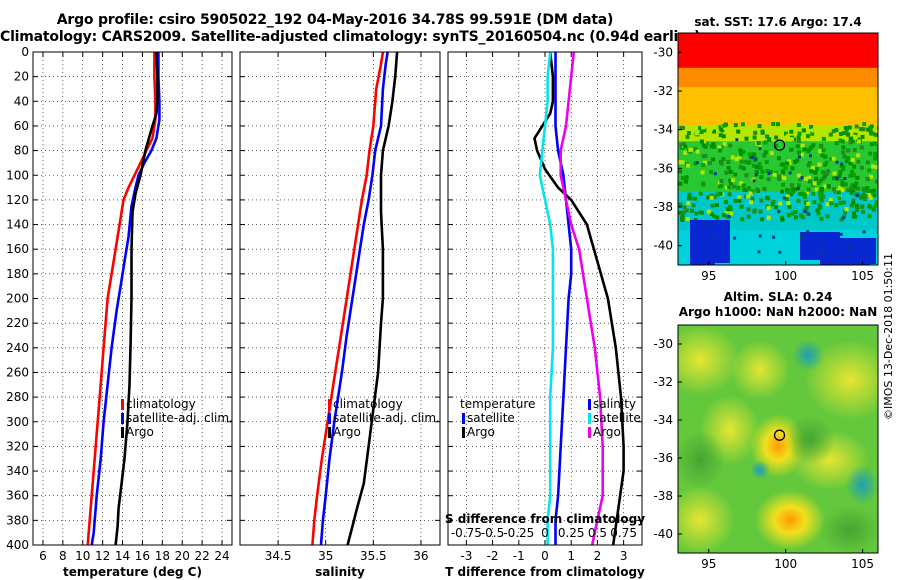 The height and width of the screenshot is (580, 900). Describe the element at coordinates (497, 404) in the screenshot. I see `legend-label: temperature` at that location.